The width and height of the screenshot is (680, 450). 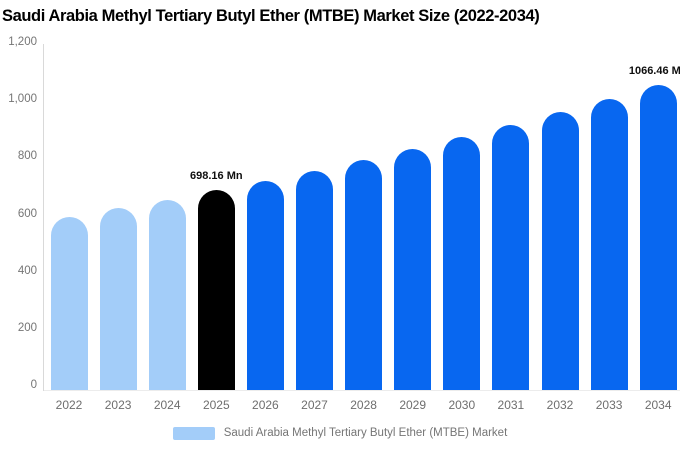 What do you see at coordinates (118, 405) in the screenshot?
I see `x-tick-label: 2023` at bounding box center [118, 405].